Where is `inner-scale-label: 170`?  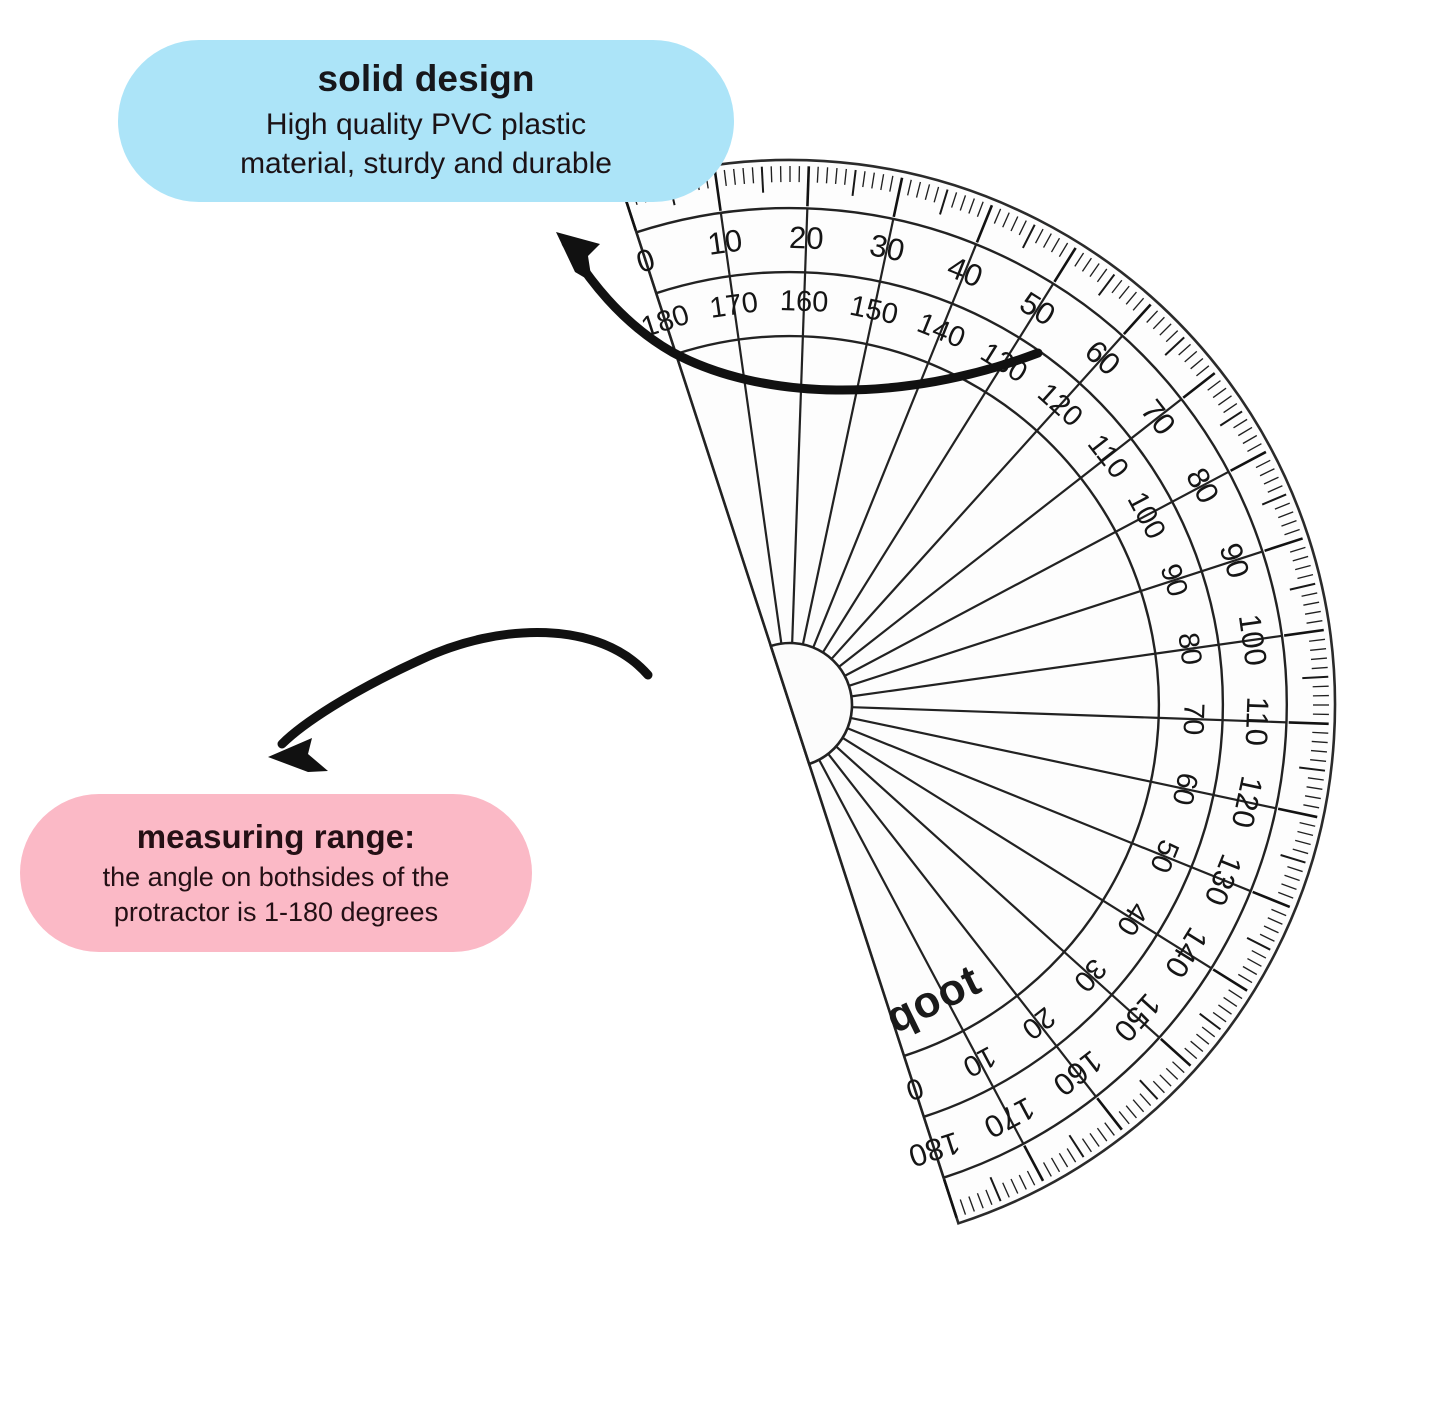 inner-scale-label: 170 is located at coordinates (734, 305).